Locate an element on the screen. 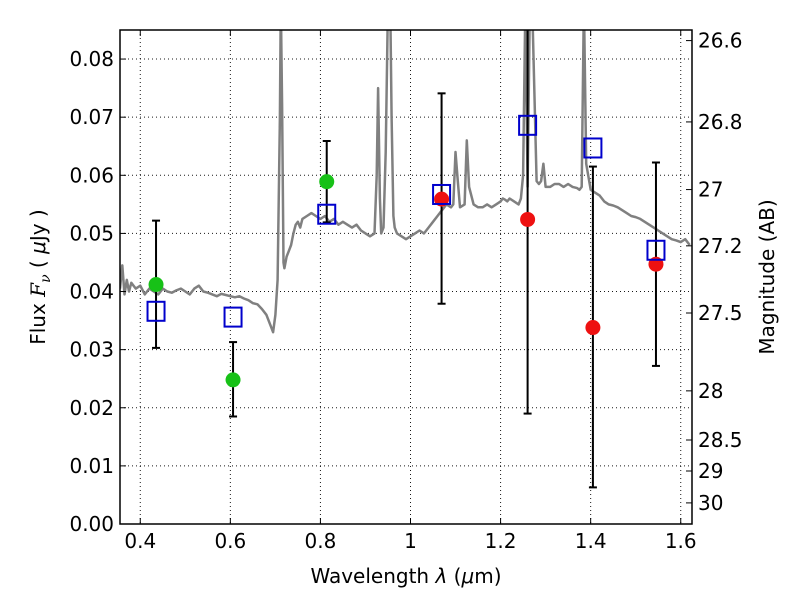 Image resolution: width=800 pixels, height=600 pixels. y-tick-label: 0.05 is located at coordinates (91, 233).